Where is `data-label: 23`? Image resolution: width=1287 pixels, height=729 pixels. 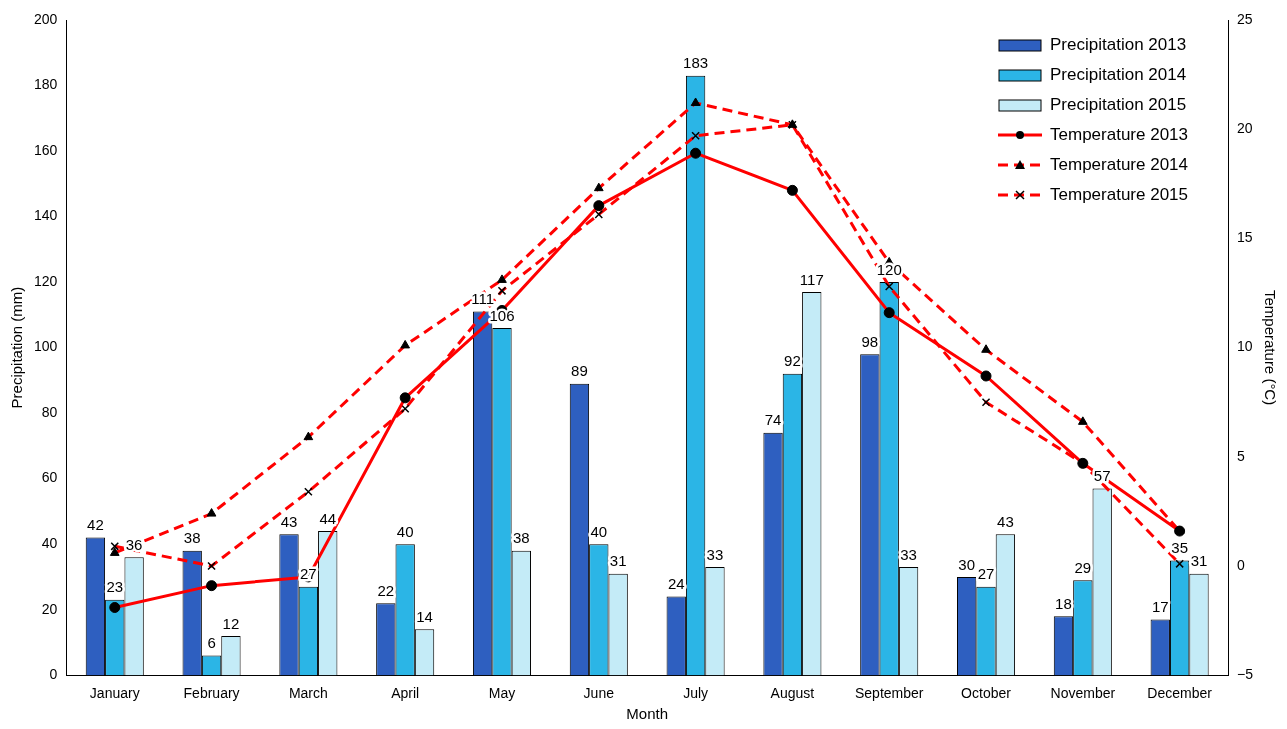 data-label: 23 is located at coordinates (115, 587).